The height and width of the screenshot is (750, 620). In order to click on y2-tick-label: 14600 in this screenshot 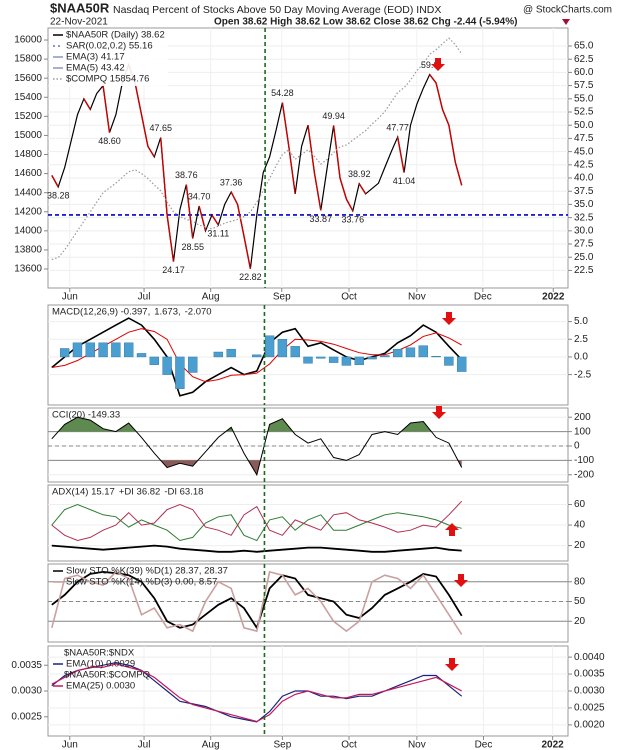, I will do `click(28, 173)`.